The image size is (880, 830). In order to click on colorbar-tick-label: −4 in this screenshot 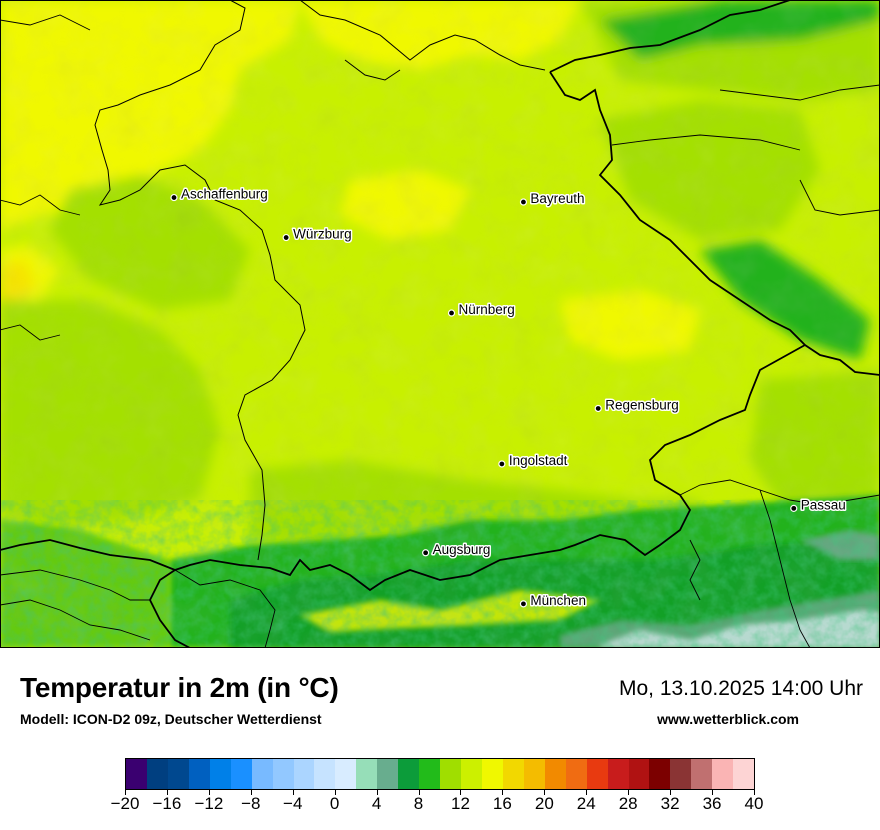, I will do `click(293, 803)`.